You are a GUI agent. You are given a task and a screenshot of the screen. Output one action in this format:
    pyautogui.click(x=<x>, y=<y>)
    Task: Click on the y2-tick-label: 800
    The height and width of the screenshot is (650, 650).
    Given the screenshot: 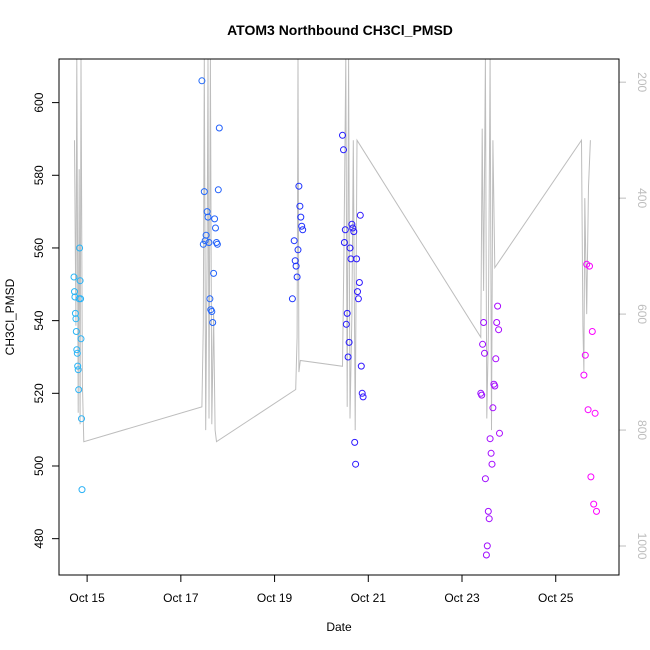 What is the action you would take?
    pyautogui.click(x=642, y=430)
    